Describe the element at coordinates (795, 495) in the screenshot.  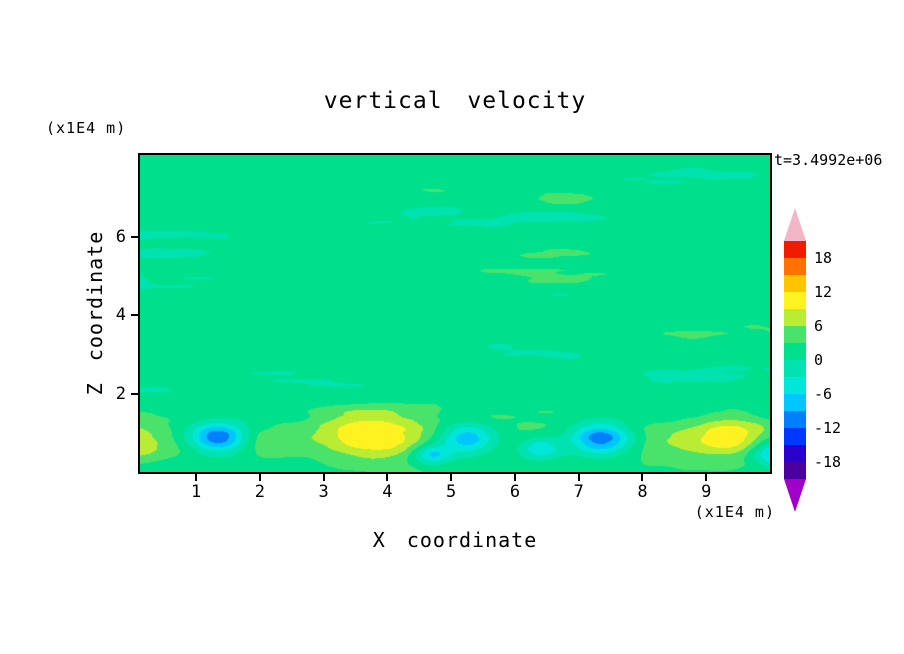
I see `colorbar-under-arrow` at that location.